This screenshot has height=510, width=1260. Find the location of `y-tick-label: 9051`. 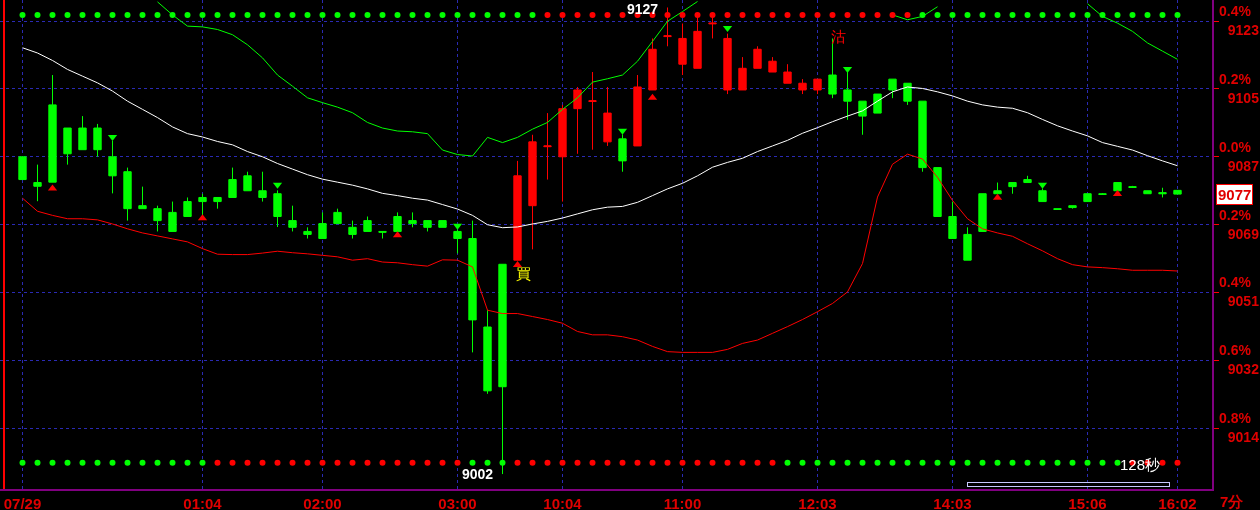

y-tick-label: 9051 is located at coordinates (1243, 301).